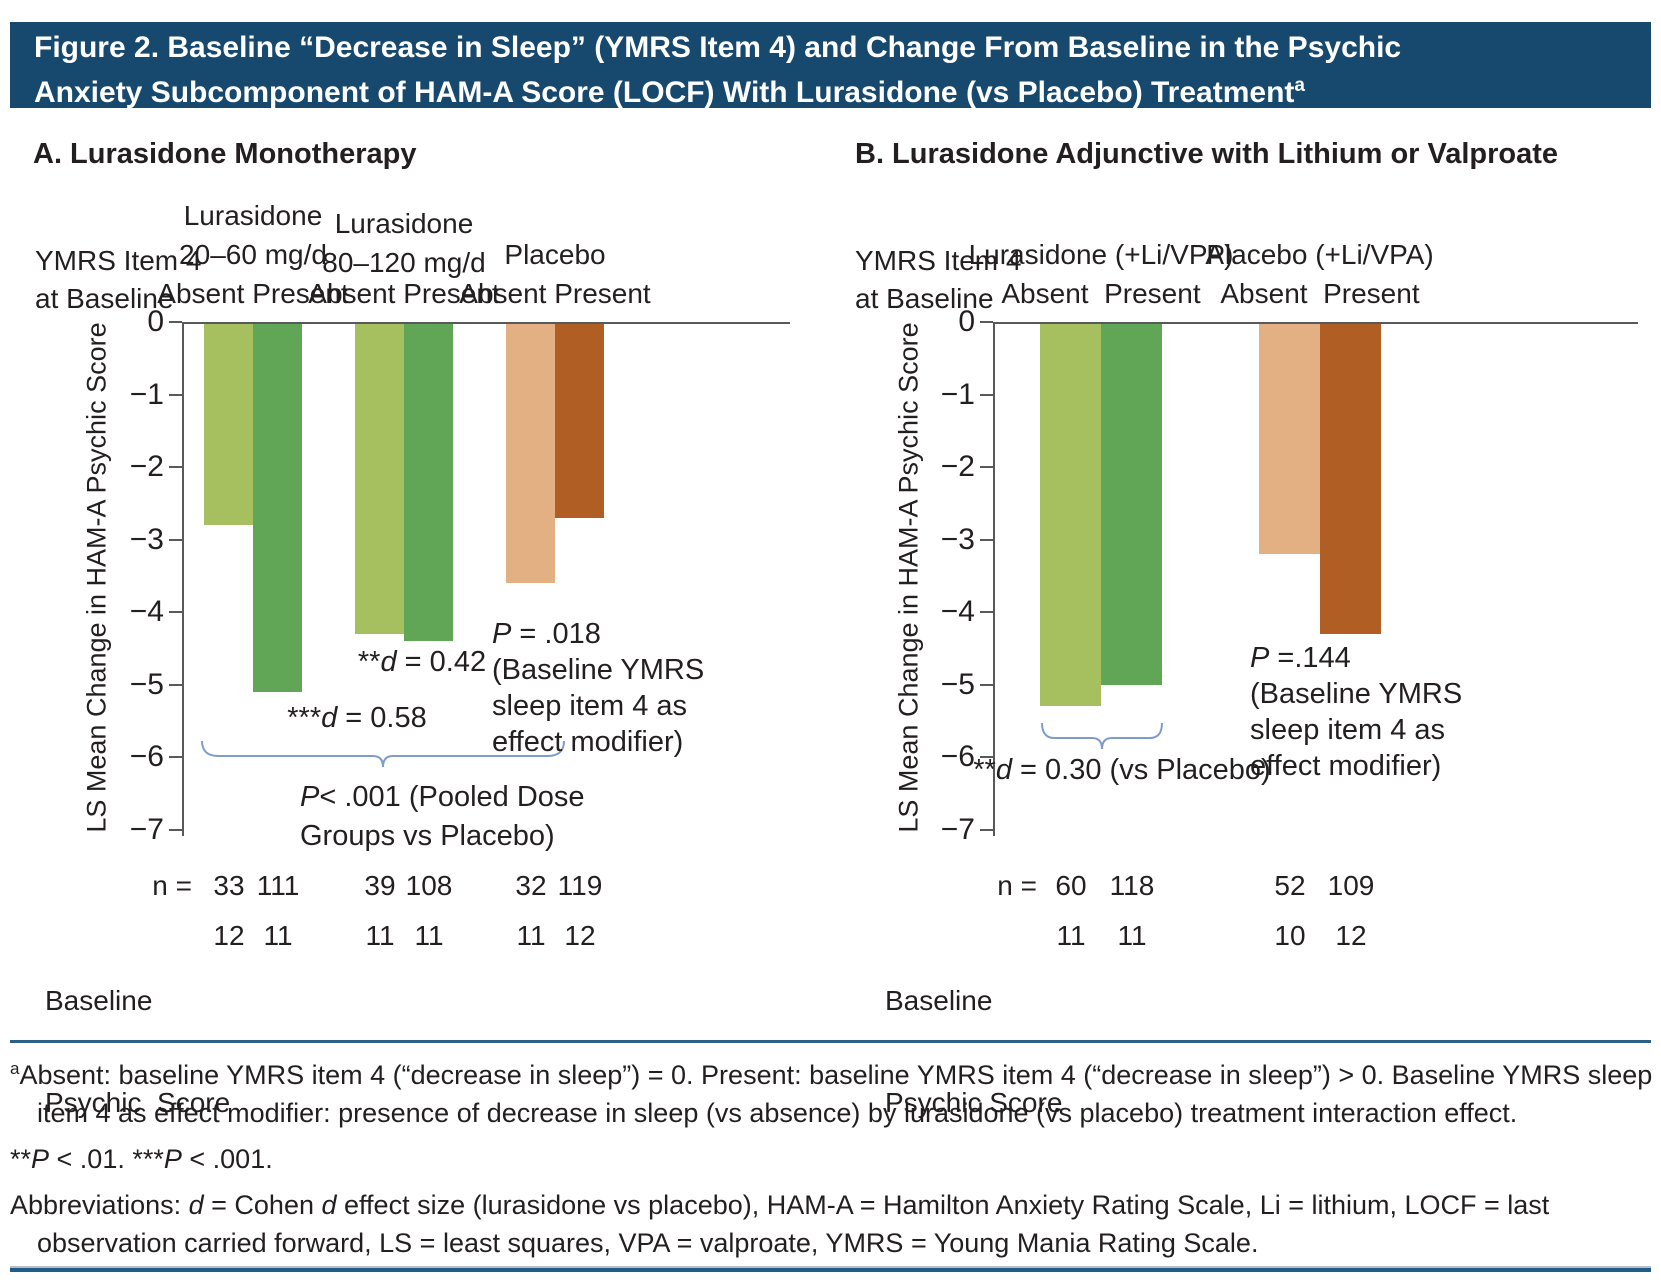 This screenshot has width=1661, height=1284. I want to click on group-dose: 20–60 mg/d, so click(253, 254).